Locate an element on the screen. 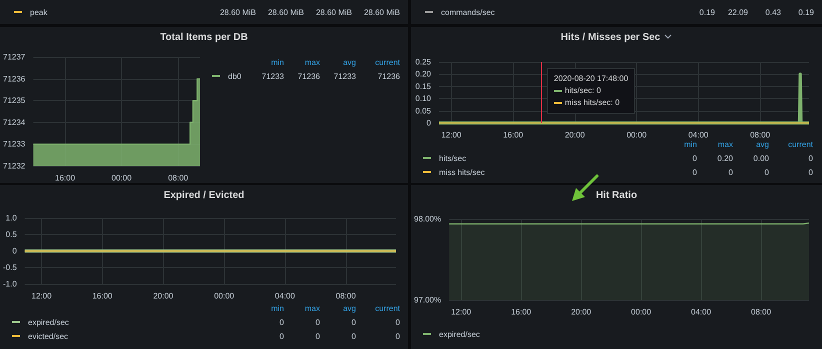  y-tick-label: 0.05 is located at coordinates (423, 111).